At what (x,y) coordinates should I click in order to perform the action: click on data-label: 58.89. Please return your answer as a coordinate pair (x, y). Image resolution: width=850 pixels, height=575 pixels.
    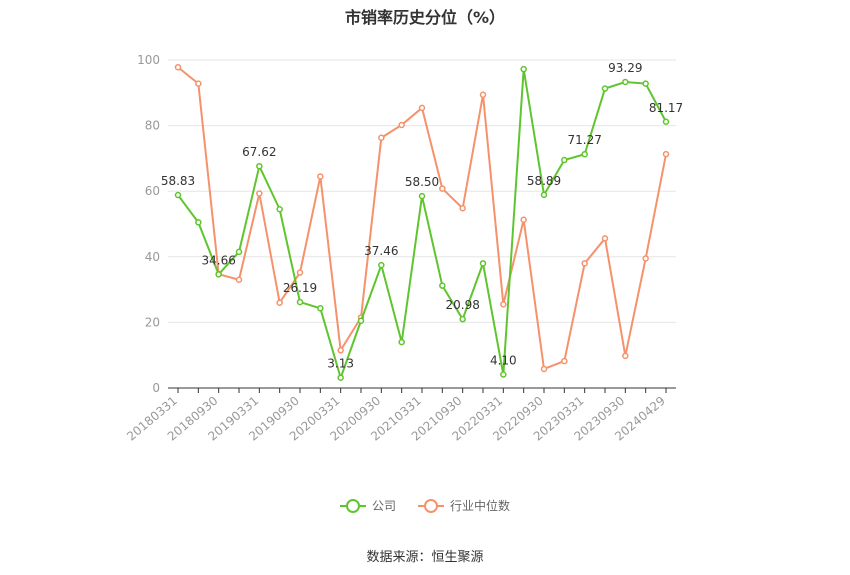
    Looking at the image, I should click on (544, 181).